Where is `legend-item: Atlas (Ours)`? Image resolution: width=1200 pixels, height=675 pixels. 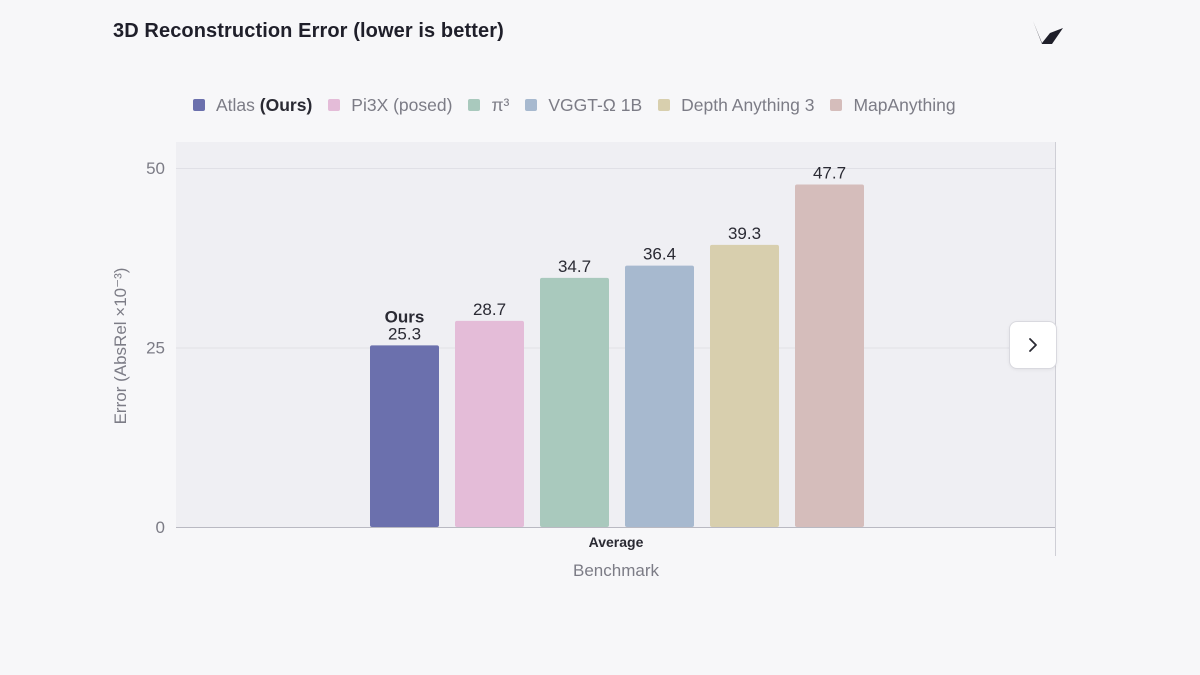 legend-item: Atlas (Ours) is located at coordinates (252, 105).